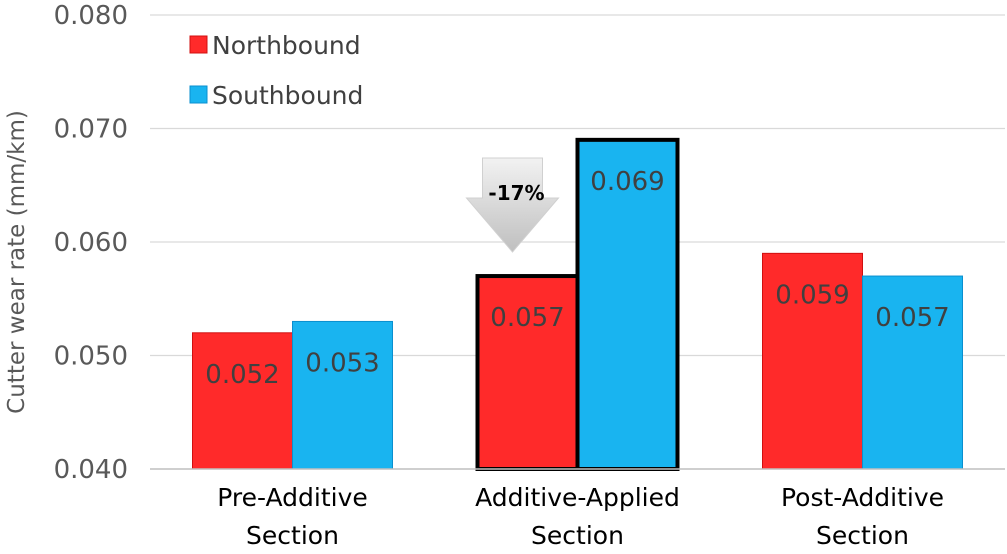  Describe the element at coordinates (862, 497) in the screenshot. I see `category-label: Post-Additive` at that location.